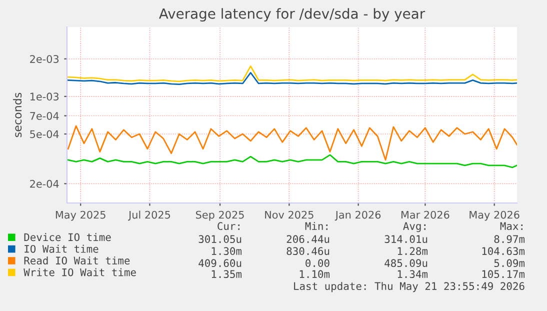  What do you see at coordinates (77, 260) in the screenshot?
I see `legend-label: Read IO Wait time` at bounding box center [77, 260].